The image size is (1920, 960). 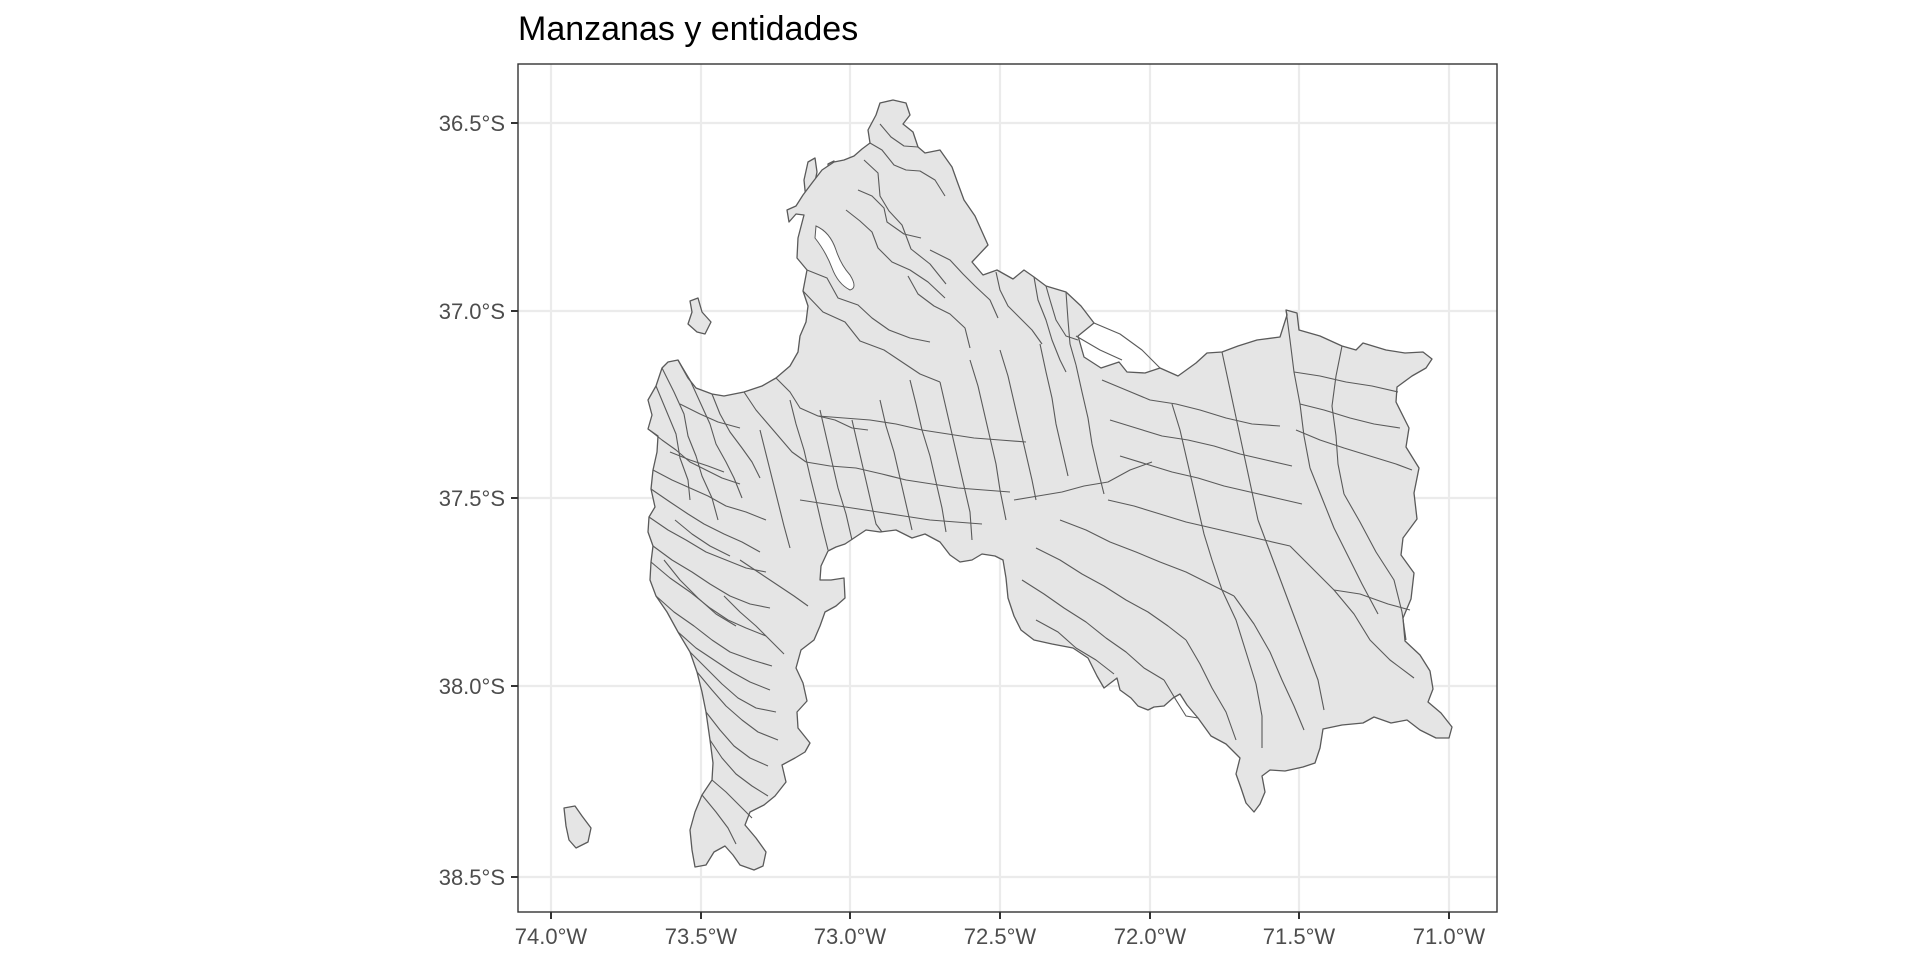 I want to click on river-biobio, so click(x=834, y=258).